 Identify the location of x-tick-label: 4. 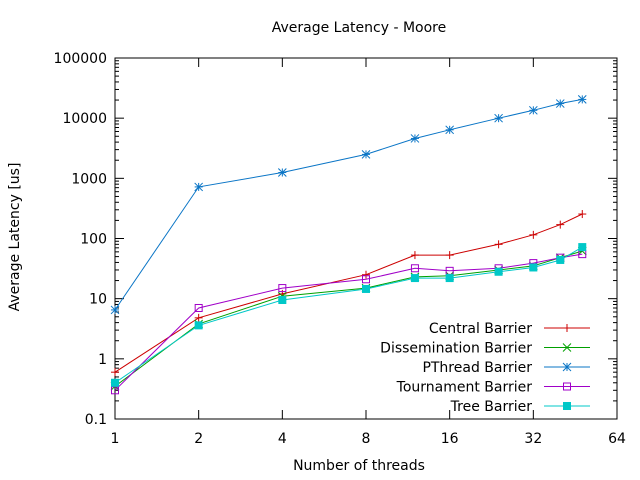
(282, 439).